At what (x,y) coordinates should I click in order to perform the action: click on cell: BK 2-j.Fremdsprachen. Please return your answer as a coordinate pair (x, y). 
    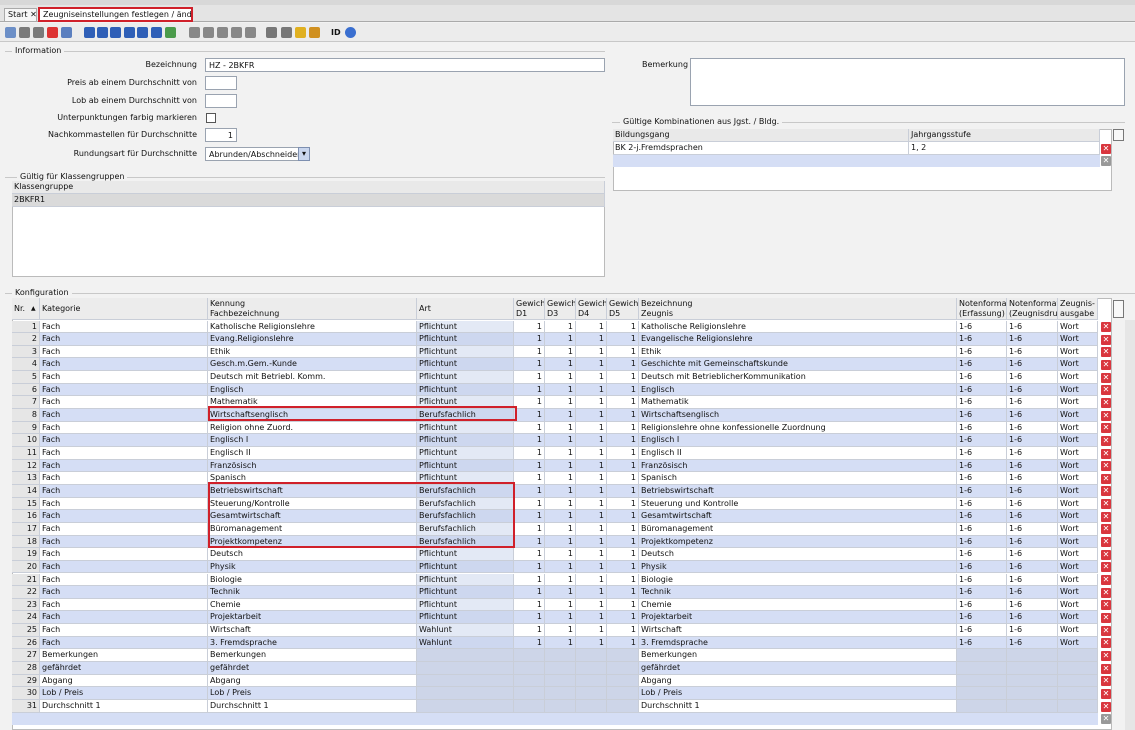
    Looking at the image, I should click on (761, 148).